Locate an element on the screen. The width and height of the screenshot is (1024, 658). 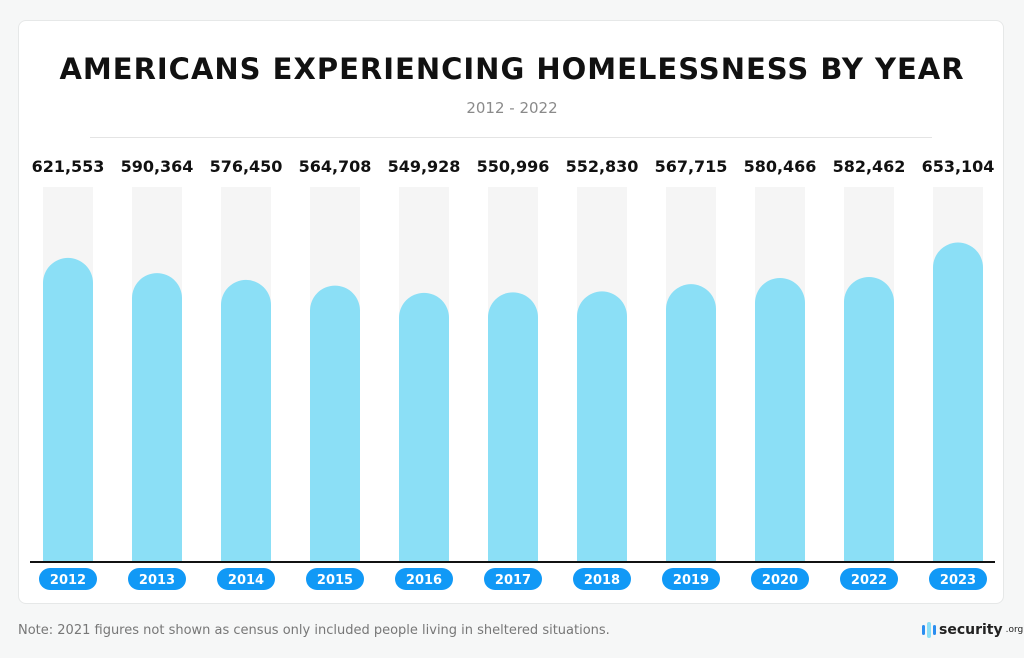
year-pill-2023 is located at coordinates (958, 579).